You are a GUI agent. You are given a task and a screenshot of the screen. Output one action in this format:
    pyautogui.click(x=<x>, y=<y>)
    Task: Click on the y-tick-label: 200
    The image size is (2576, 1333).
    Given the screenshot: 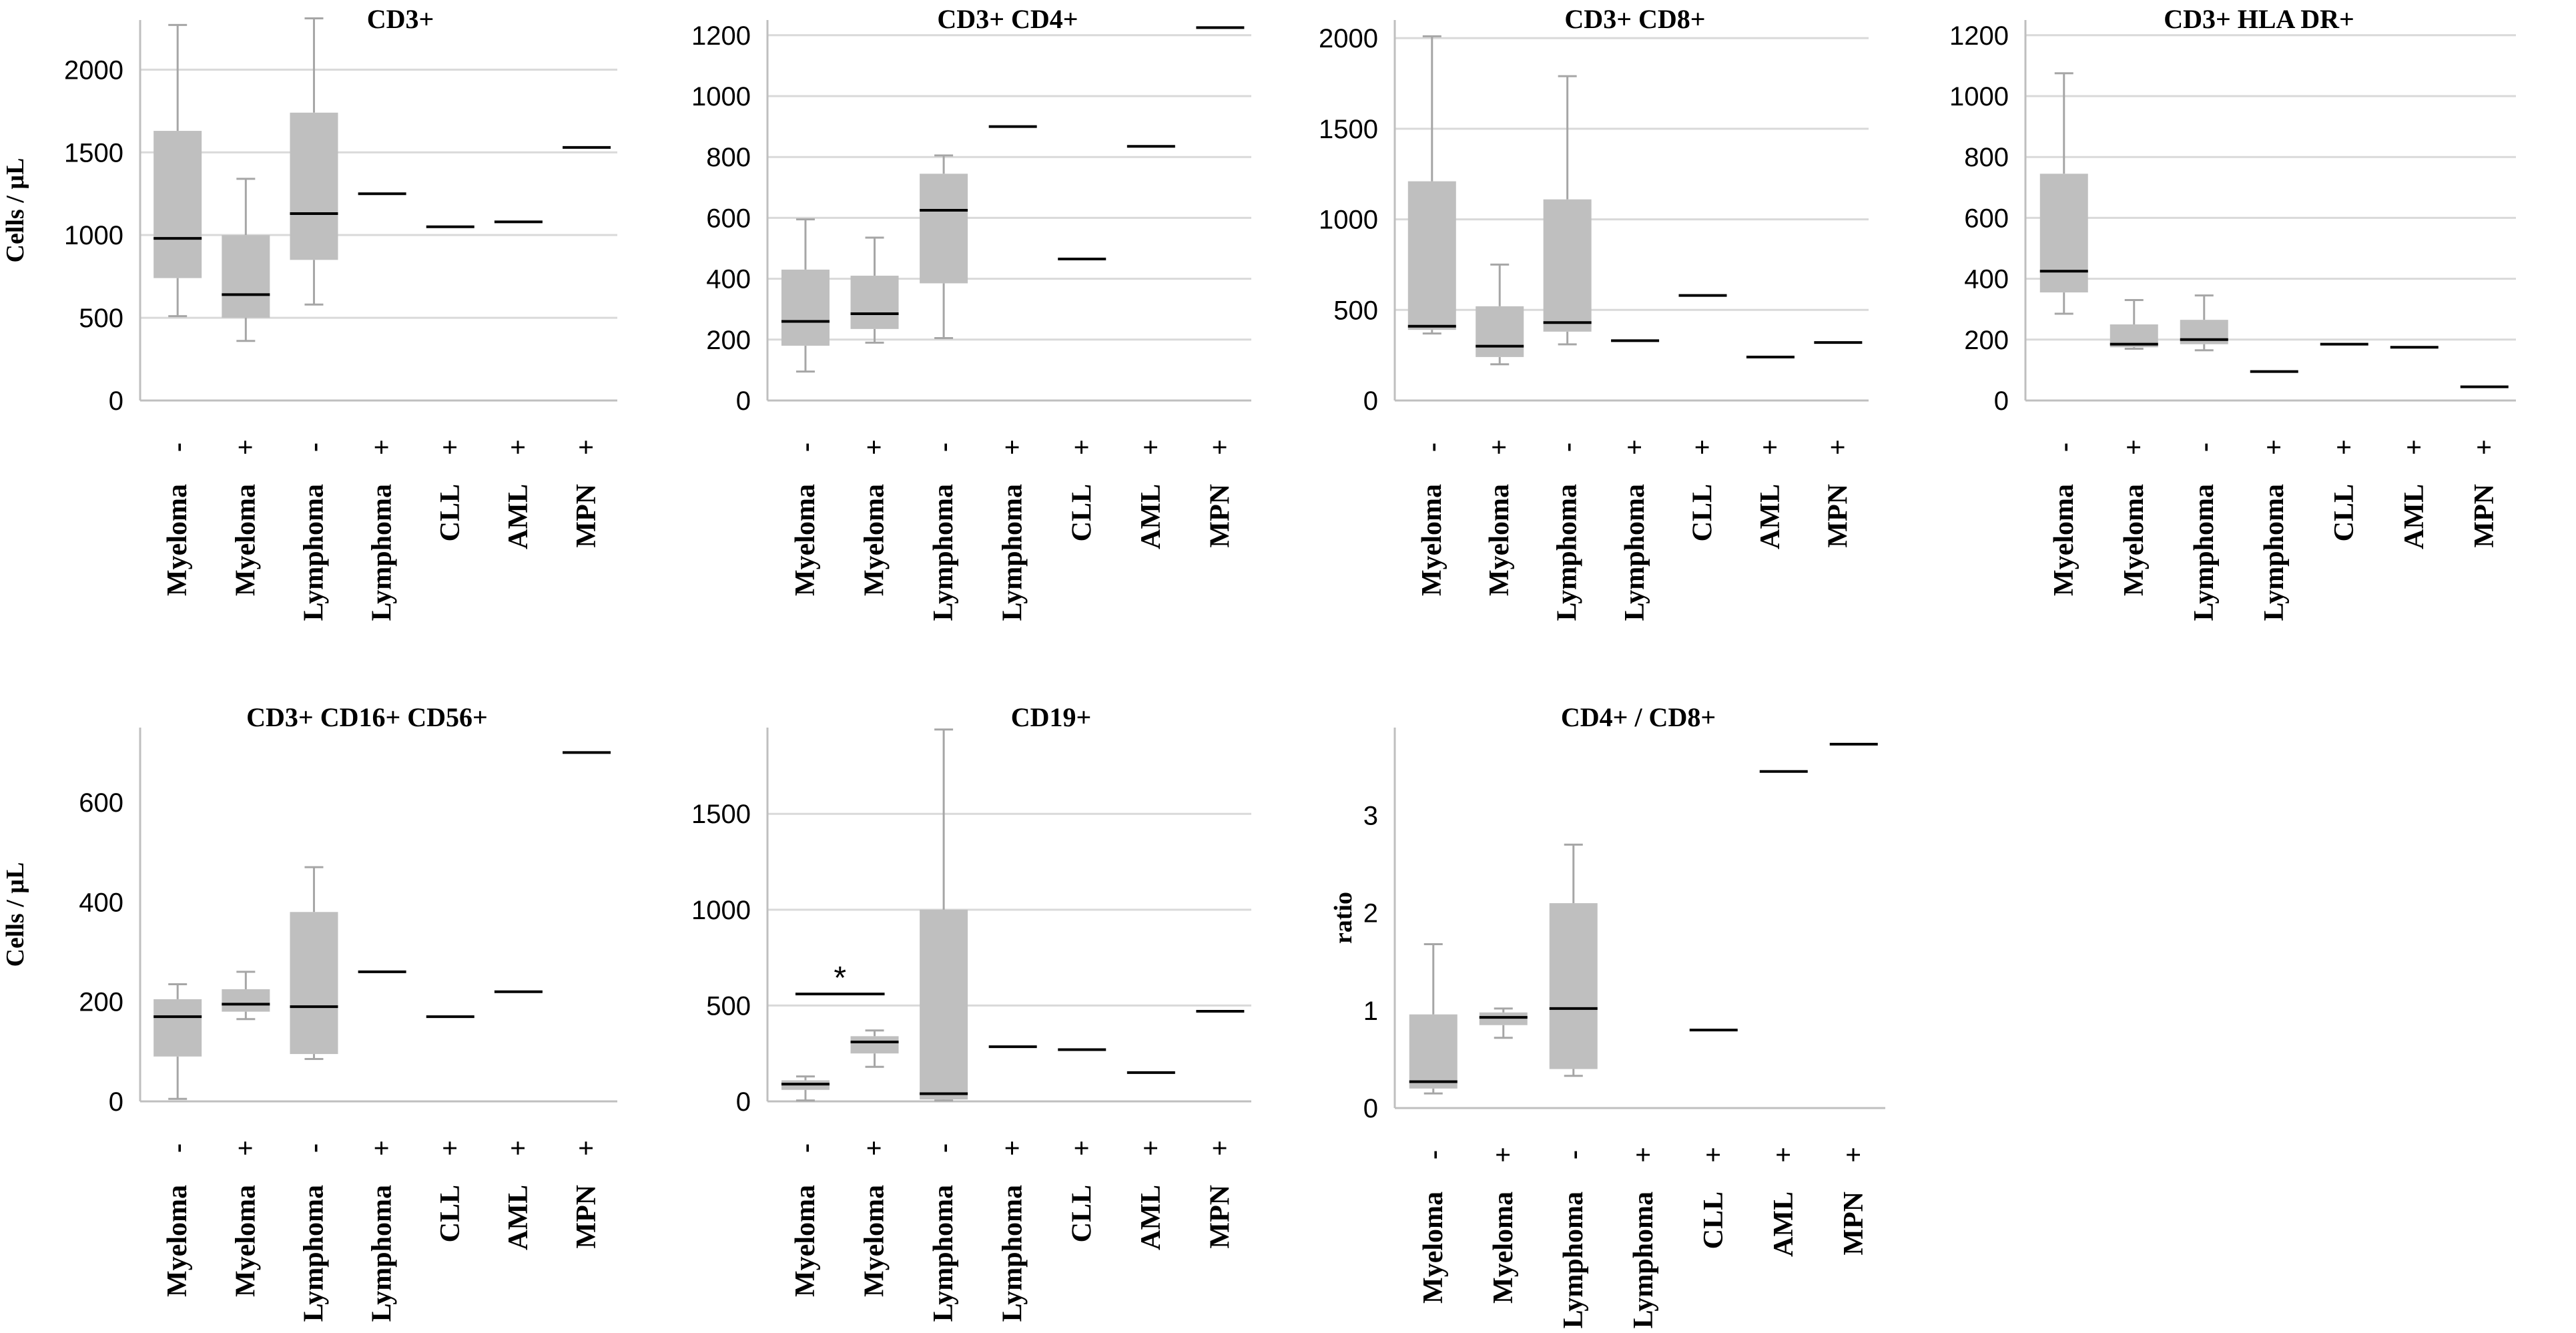 What is the action you would take?
    pyautogui.click(x=101, y=1002)
    